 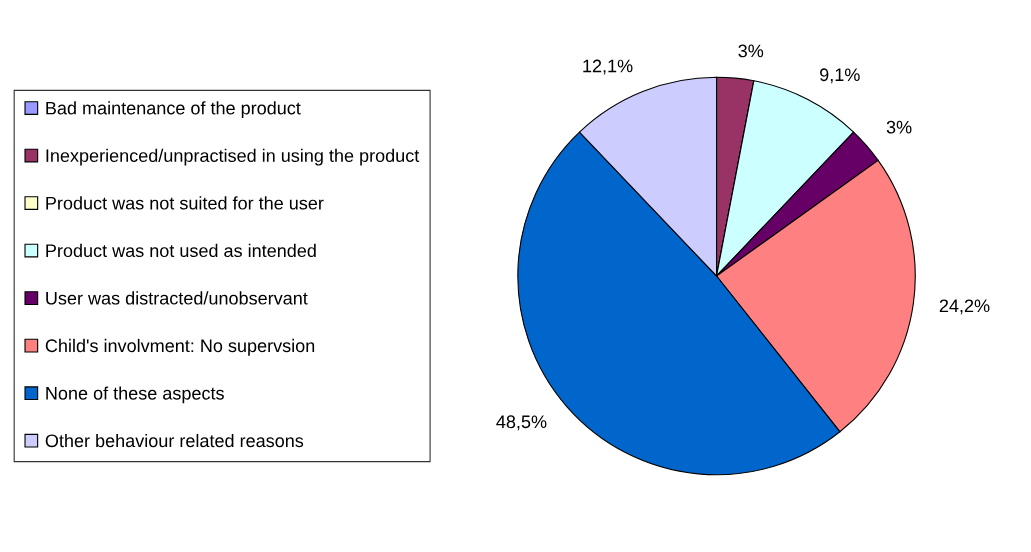 What do you see at coordinates (177, 298) in the screenshot?
I see `legend-label: User was distracted/unobservant` at bounding box center [177, 298].